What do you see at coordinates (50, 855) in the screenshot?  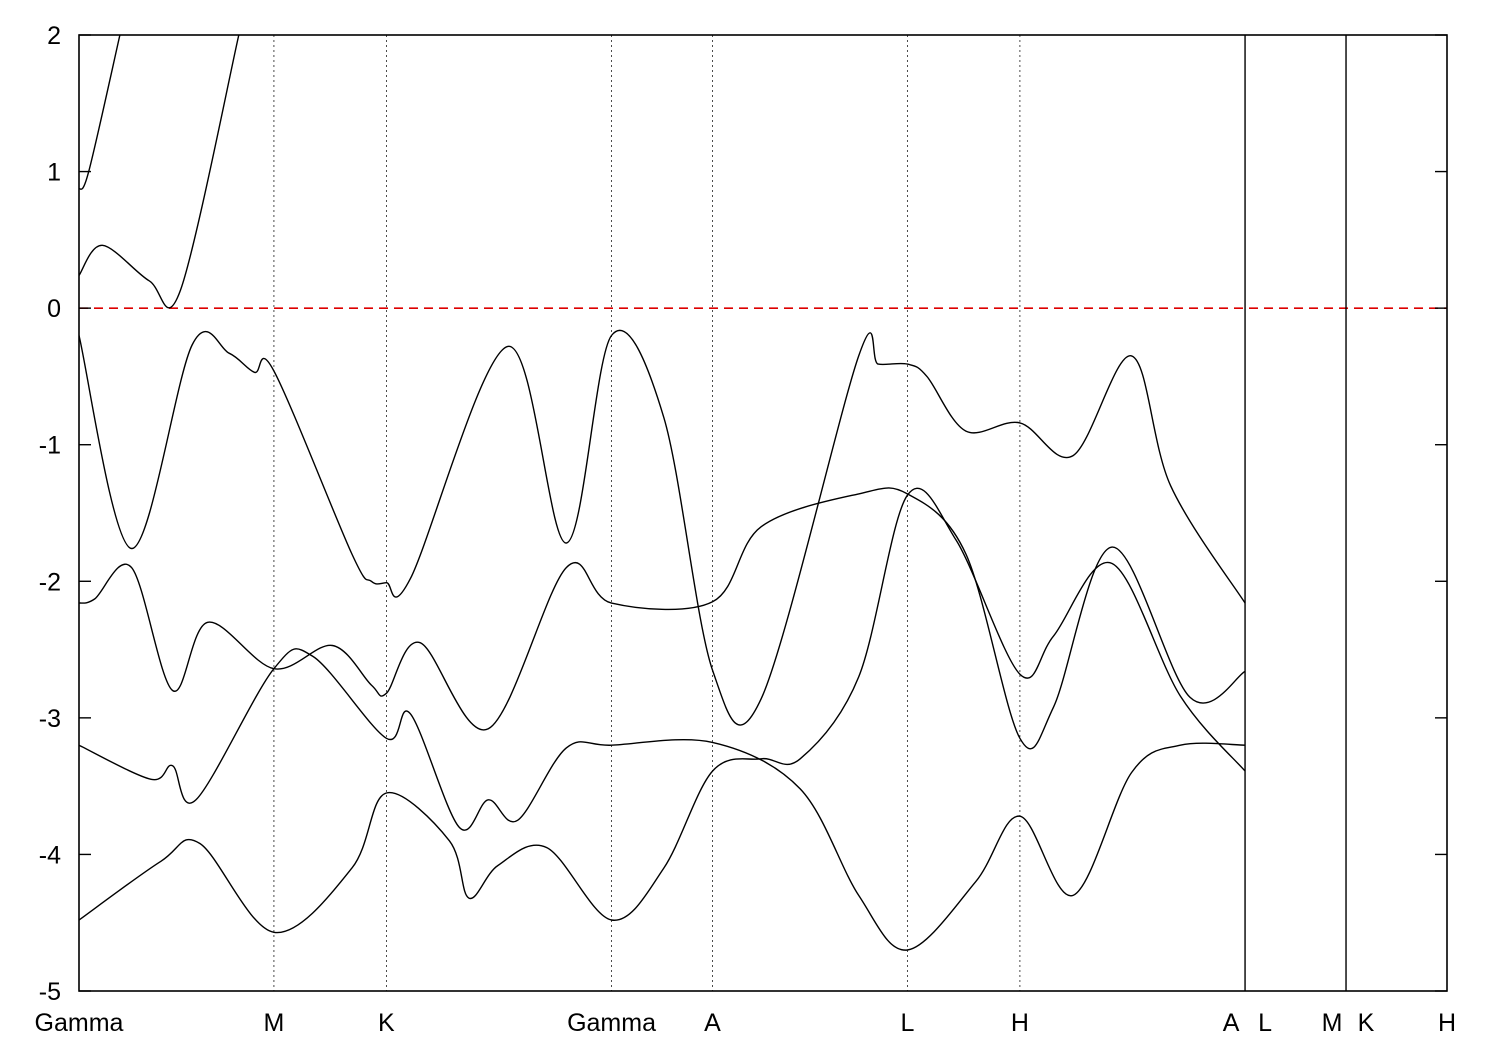 I see `y-tick-label: -4` at bounding box center [50, 855].